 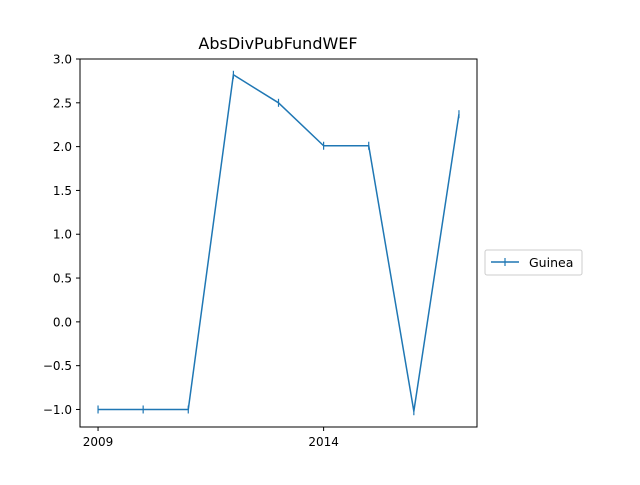 I want to click on y-tick-label: −0.5, so click(x=57, y=366).